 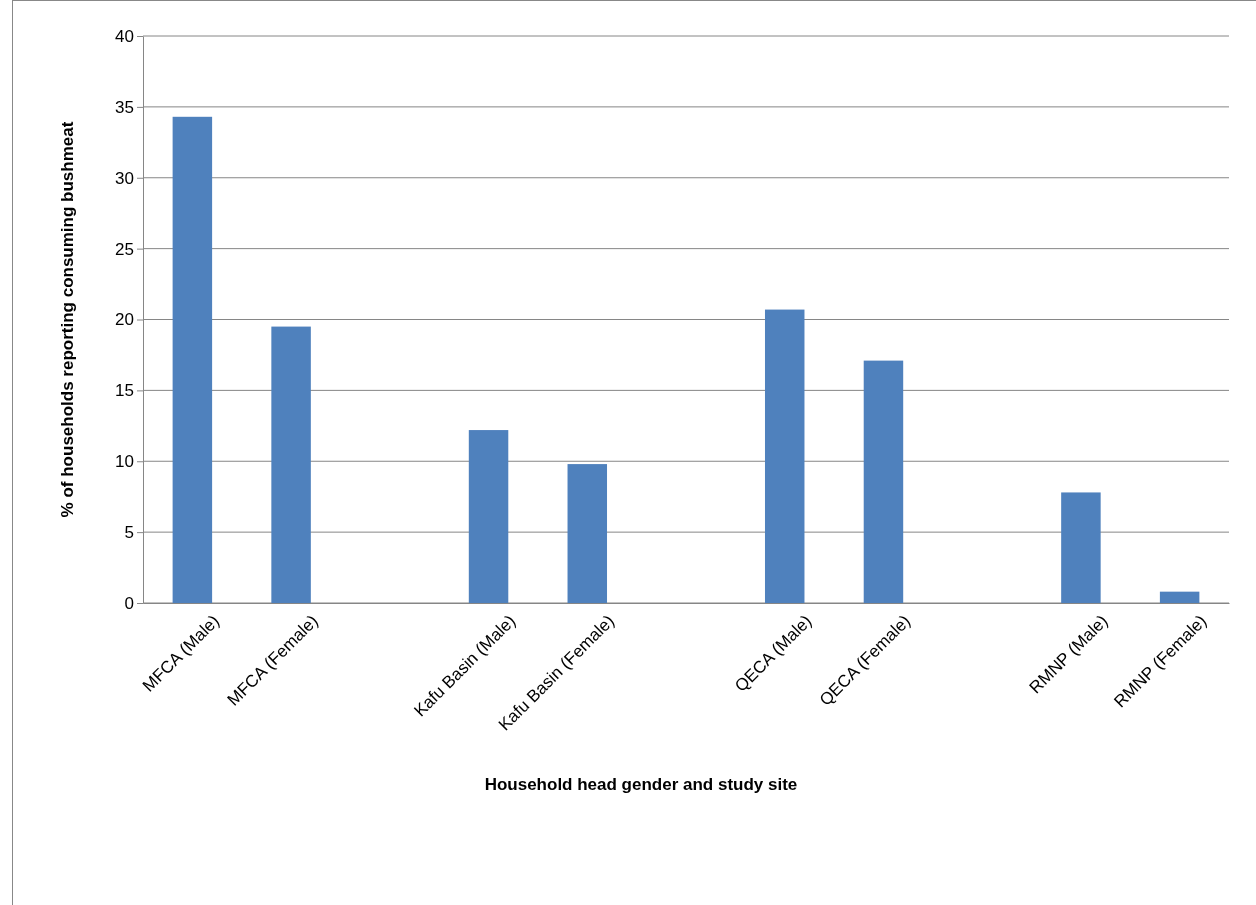 What do you see at coordinates (641, 784) in the screenshot?
I see `x-axis-title: Household head gender and study site` at bounding box center [641, 784].